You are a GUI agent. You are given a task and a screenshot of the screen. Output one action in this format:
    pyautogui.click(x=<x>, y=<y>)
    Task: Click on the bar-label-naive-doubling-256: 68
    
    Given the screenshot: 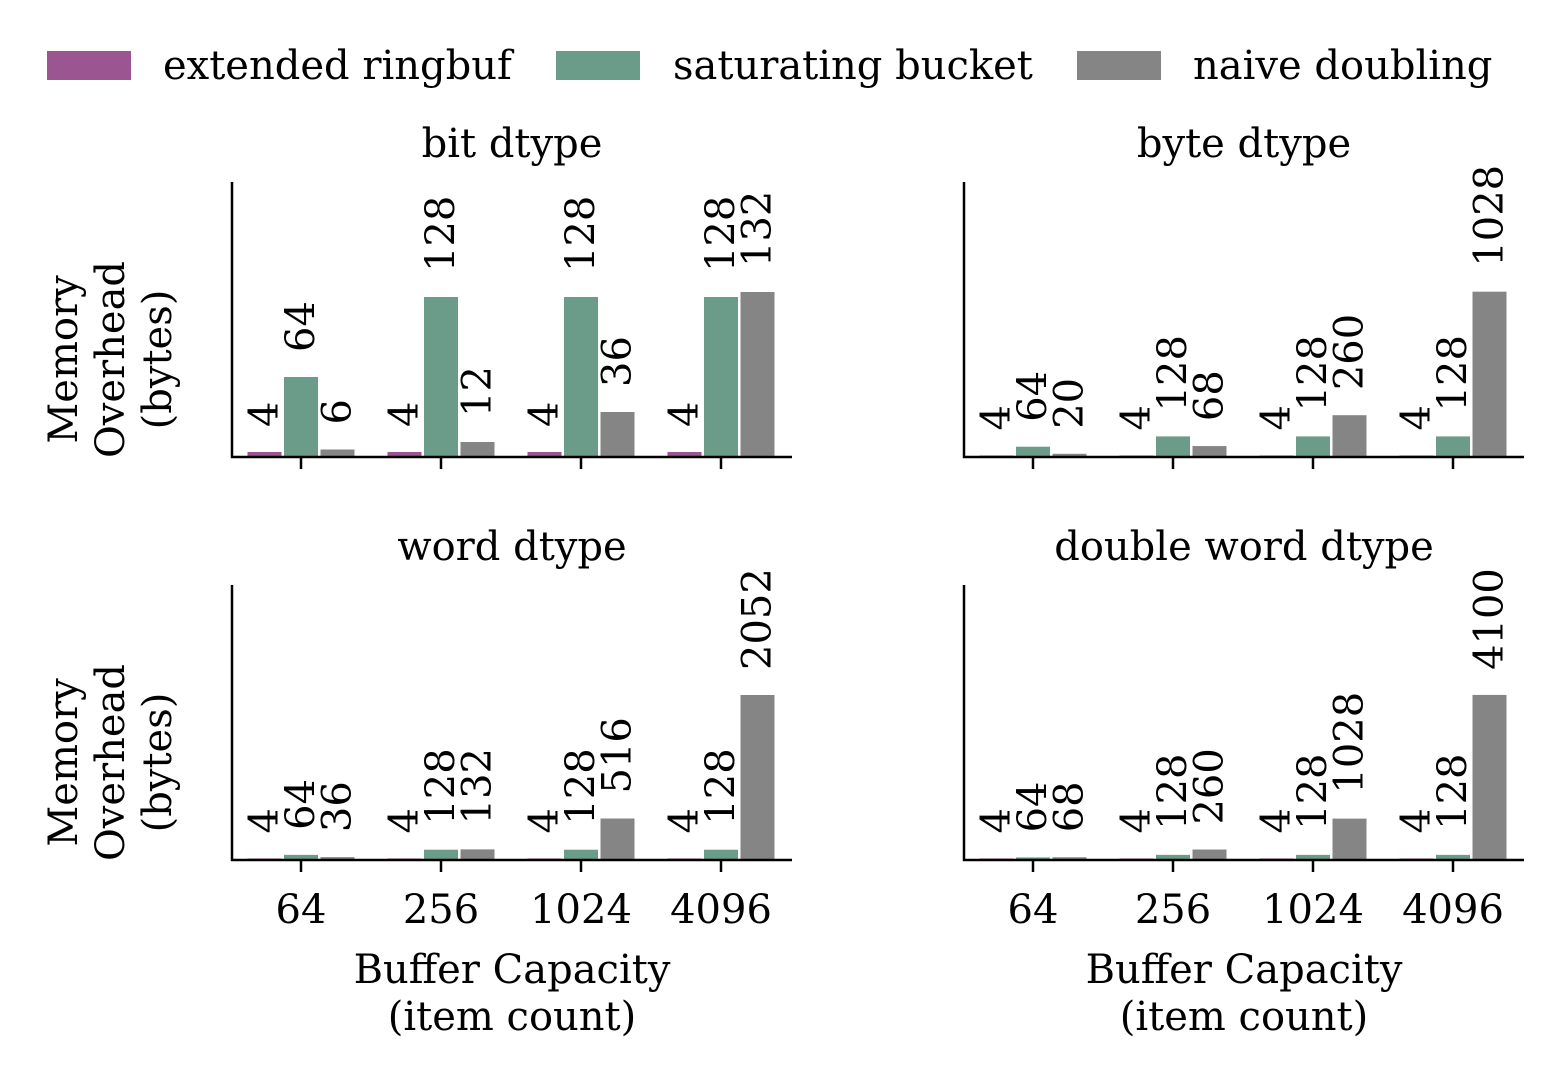 What is the action you would take?
    pyautogui.click(x=1210, y=395)
    